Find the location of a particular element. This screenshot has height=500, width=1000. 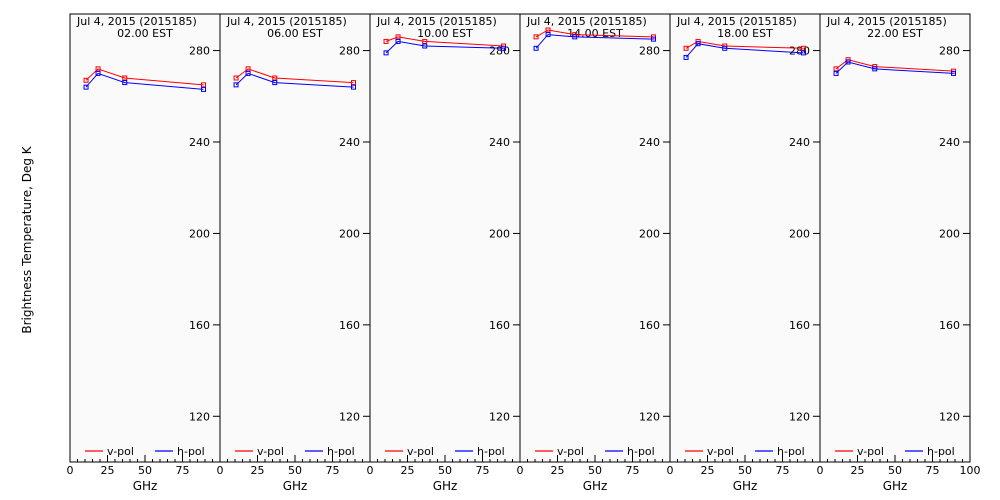

panel-subtitle: 02.00 EST is located at coordinates (145, 33).